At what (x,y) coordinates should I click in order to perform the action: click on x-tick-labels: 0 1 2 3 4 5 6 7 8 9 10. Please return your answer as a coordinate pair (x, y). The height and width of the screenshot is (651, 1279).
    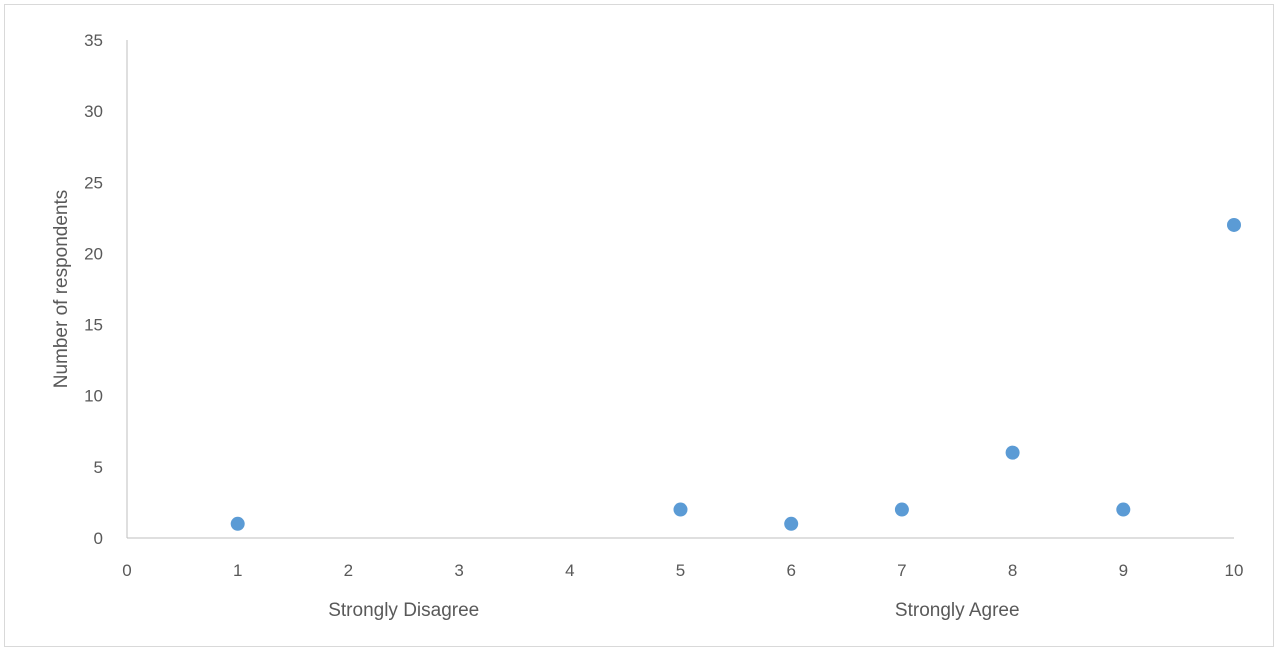
    Looking at the image, I should click on (682, 570).